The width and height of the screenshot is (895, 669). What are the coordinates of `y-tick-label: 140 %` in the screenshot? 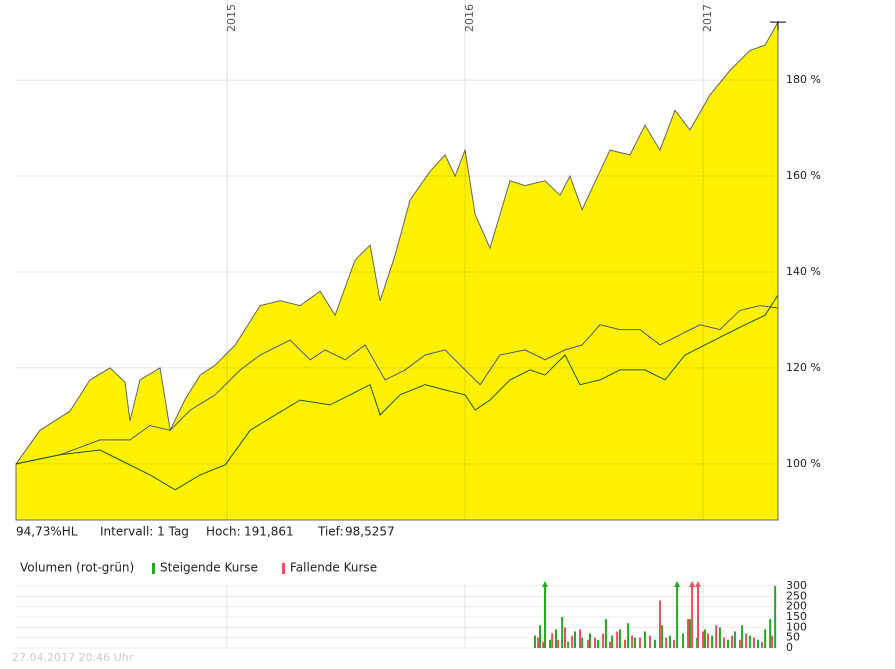 It's located at (803, 271).